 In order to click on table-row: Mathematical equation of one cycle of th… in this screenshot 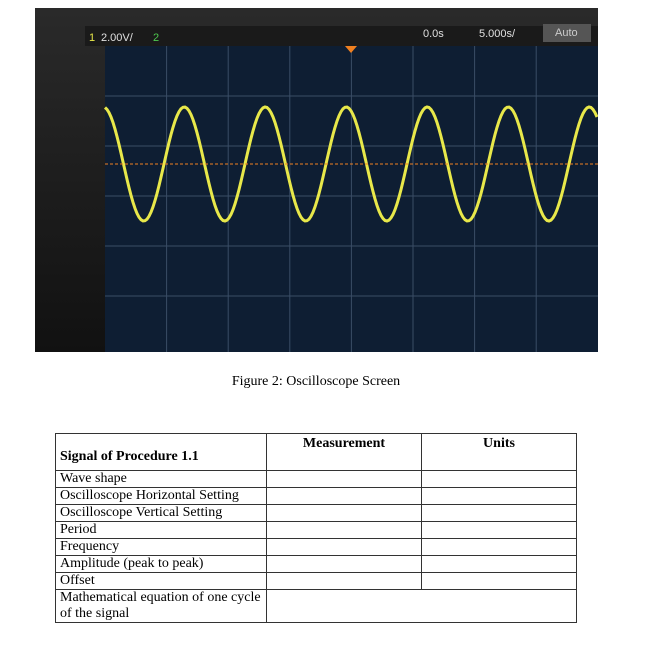, I will do `click(316, 606)`.